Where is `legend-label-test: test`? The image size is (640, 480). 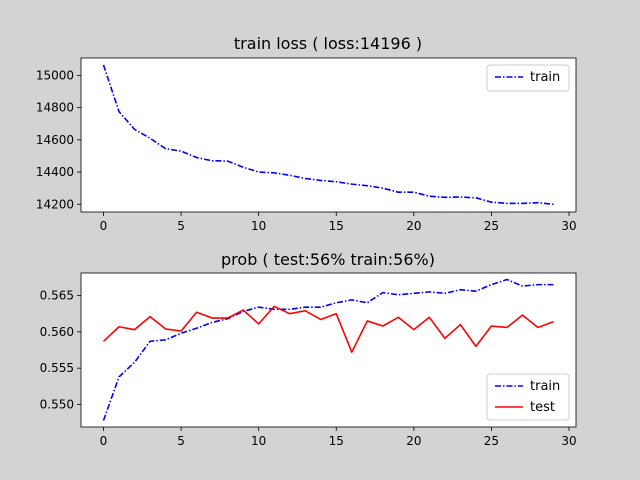
legend-label-test: test is located at coordinates (542, 407).